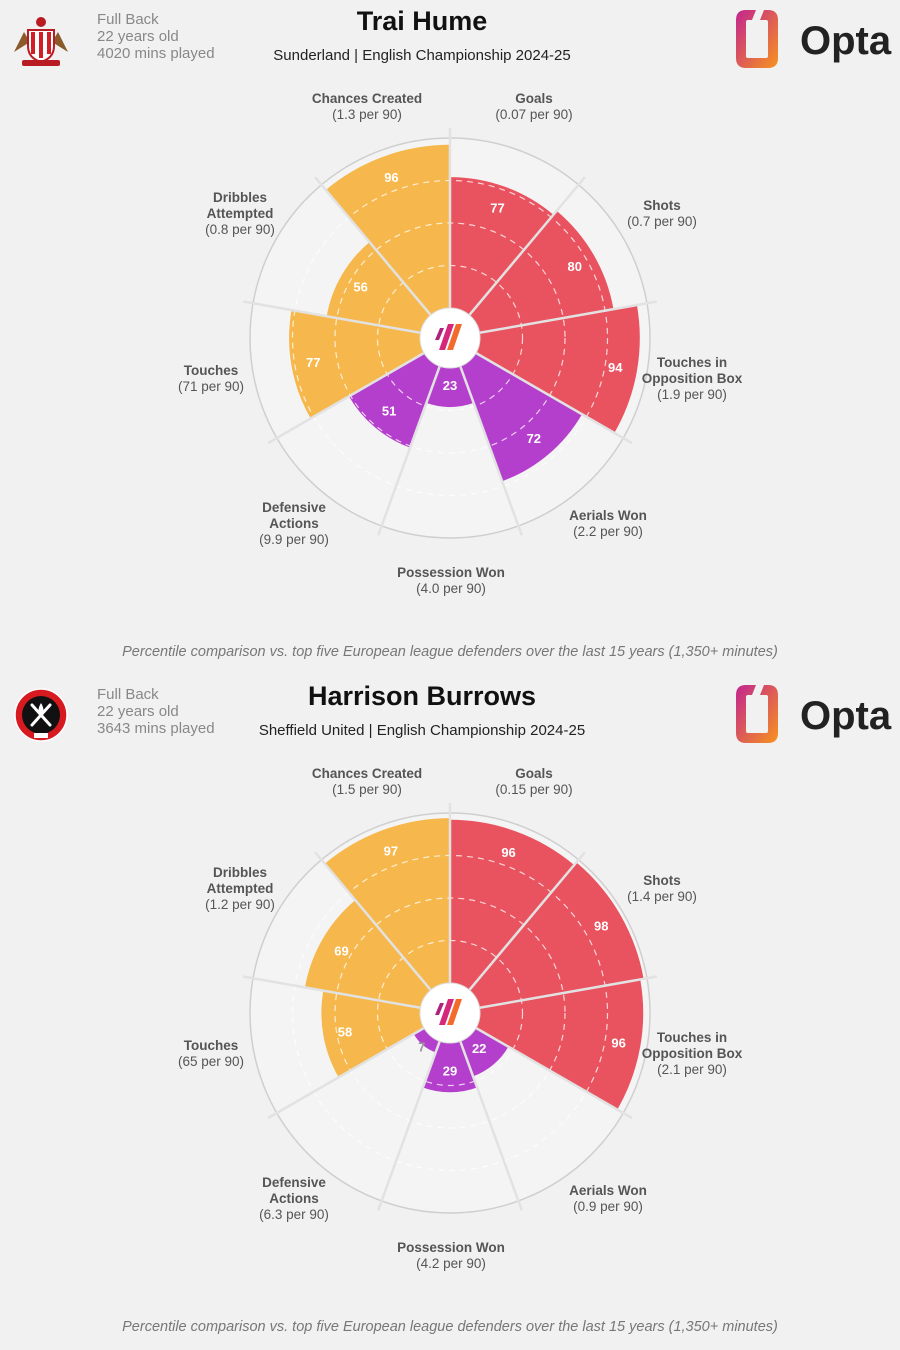  What do you see at coordinates (692, 378) in the screenshot?
I see `radar-category-label: Touches in Opposition Box (1.9 per 90)` at bounding box center [692, 378].